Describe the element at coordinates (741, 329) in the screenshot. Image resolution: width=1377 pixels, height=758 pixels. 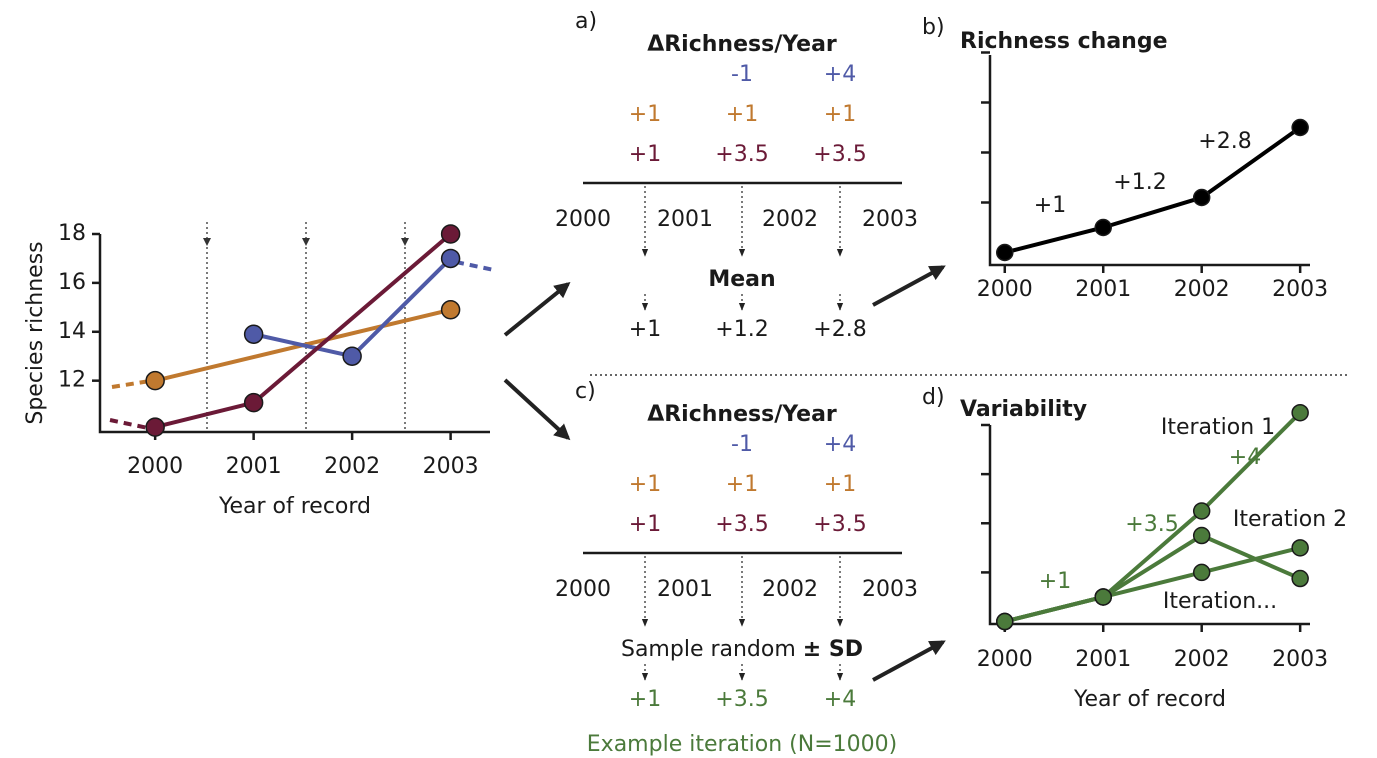
I see `result: +1.2` at that location.